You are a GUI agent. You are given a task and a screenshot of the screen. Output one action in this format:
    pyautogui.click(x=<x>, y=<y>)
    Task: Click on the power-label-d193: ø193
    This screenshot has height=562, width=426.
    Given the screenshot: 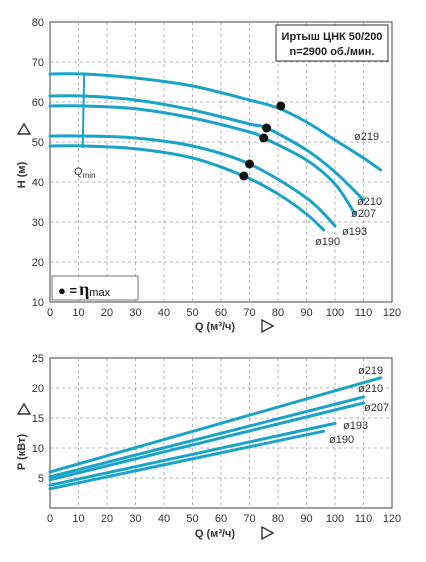 What is the action you would take?
    pyautogui.click(x=355, y=426)
    